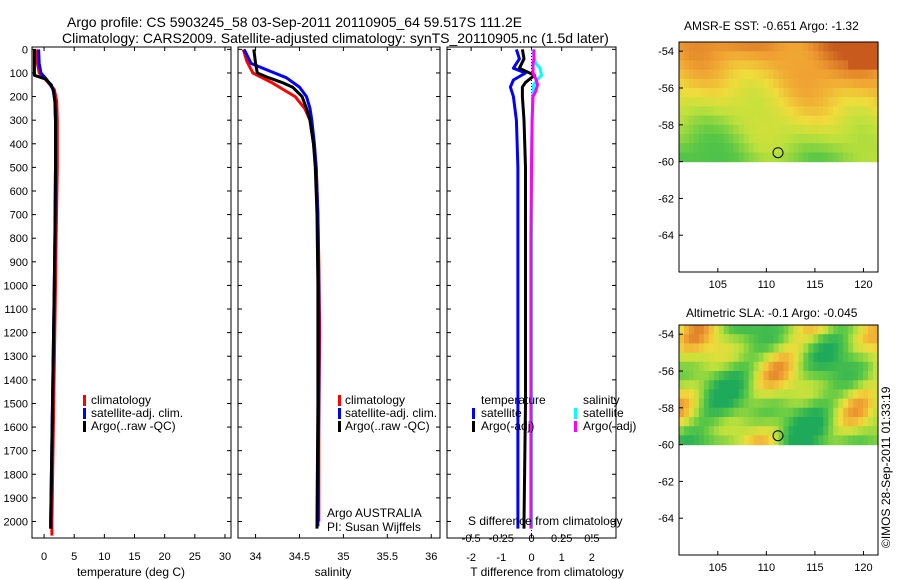 Image resolution: width=900 pixels, height=580 pixels. I want to click on legend-label-s-argo: Argo(-adj), so click(609, 426).